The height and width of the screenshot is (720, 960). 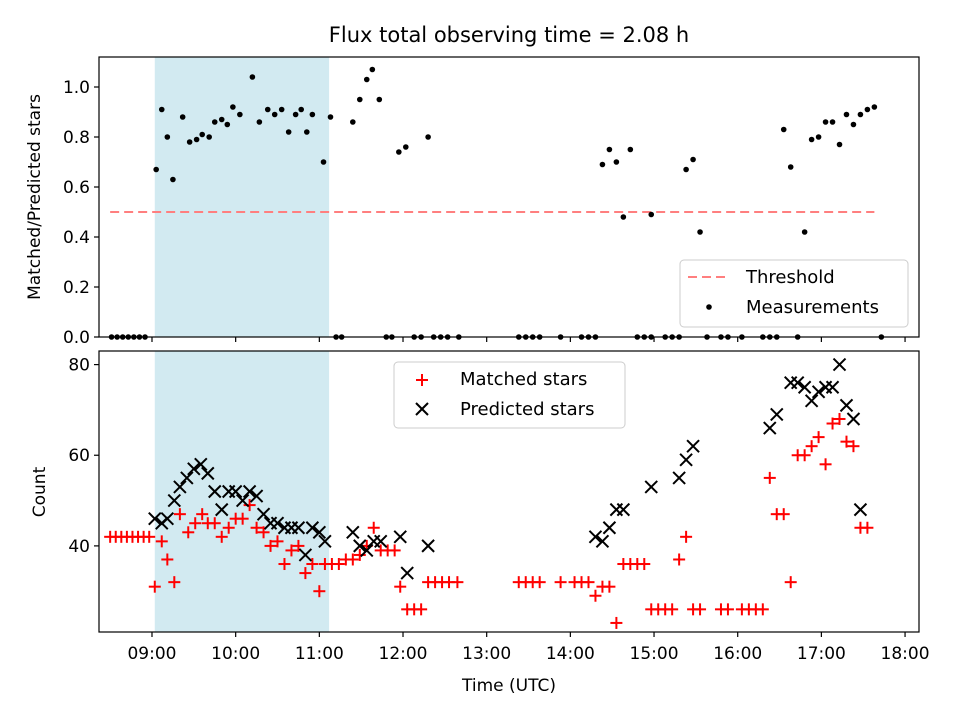 I want to click on xtick-label: 13:00, so click(x=486, y=654).